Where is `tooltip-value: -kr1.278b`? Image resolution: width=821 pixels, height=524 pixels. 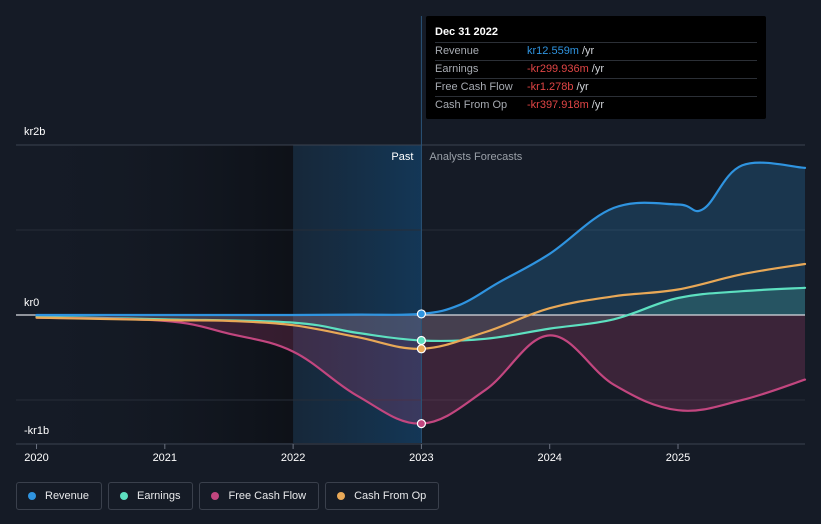 tooltip-value: -kr1.278b is located at coordinates (550, 87).